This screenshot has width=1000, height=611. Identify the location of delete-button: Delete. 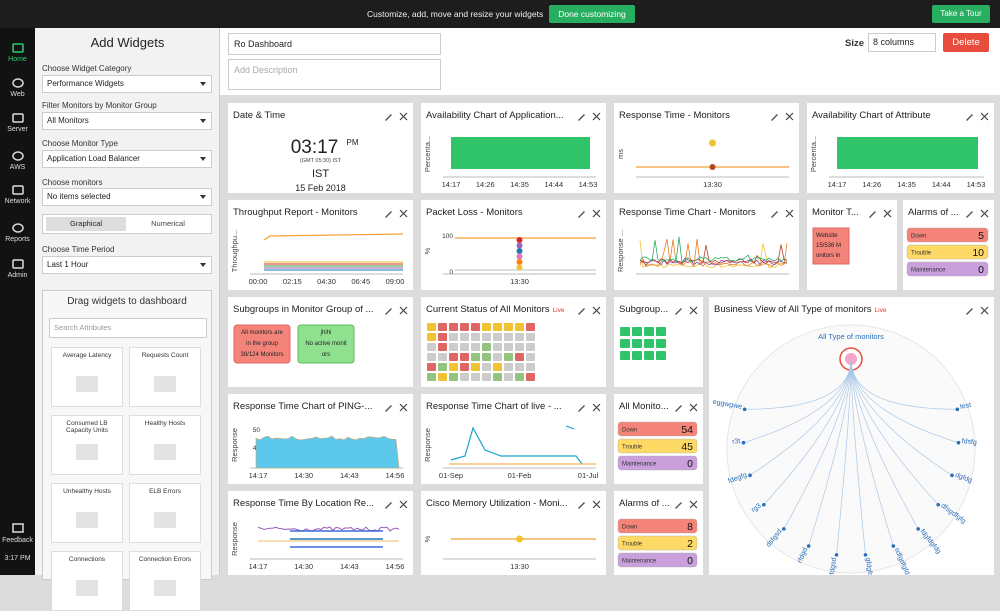
(966, 42).